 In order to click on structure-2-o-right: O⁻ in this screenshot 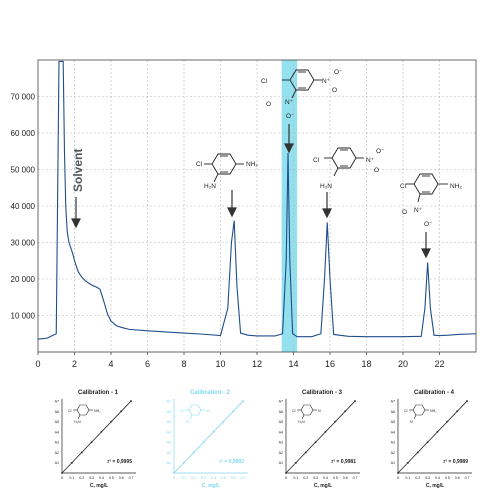, I will do `click(338, 72)`.